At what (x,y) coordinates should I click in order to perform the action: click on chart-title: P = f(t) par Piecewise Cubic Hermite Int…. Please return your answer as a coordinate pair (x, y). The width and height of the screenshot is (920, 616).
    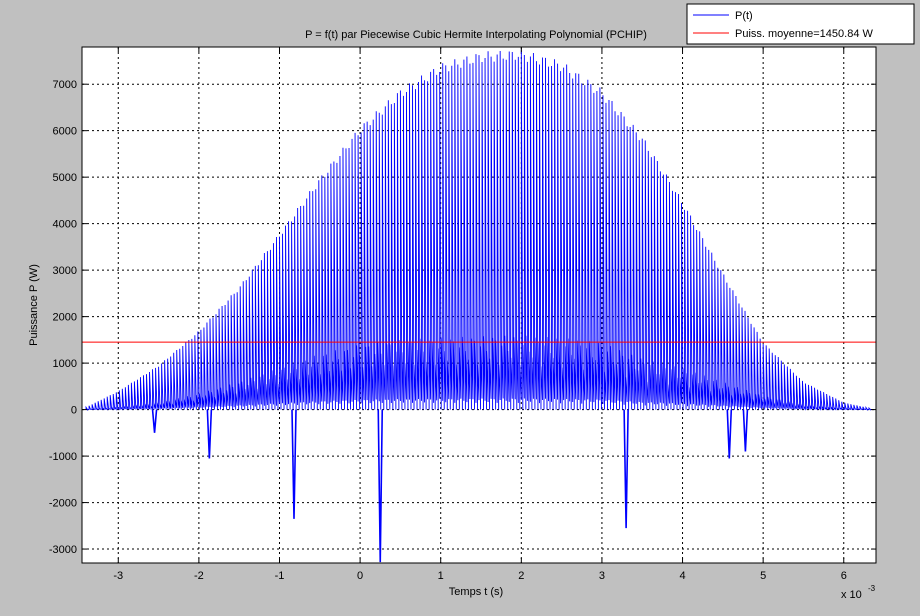
    Looking at the image, I should click on (476, 35).